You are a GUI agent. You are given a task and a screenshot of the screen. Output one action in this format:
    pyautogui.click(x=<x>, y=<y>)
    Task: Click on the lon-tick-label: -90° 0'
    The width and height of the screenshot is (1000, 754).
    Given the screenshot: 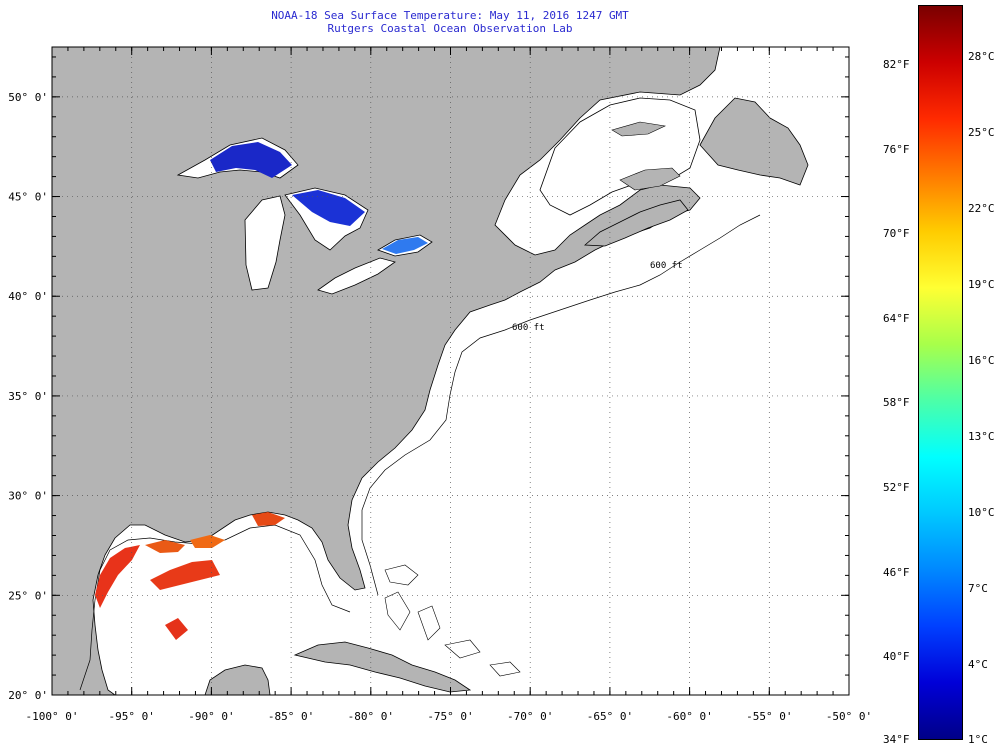 What is the action you would take?
    pyautogui.click(x=211, y=716)
    